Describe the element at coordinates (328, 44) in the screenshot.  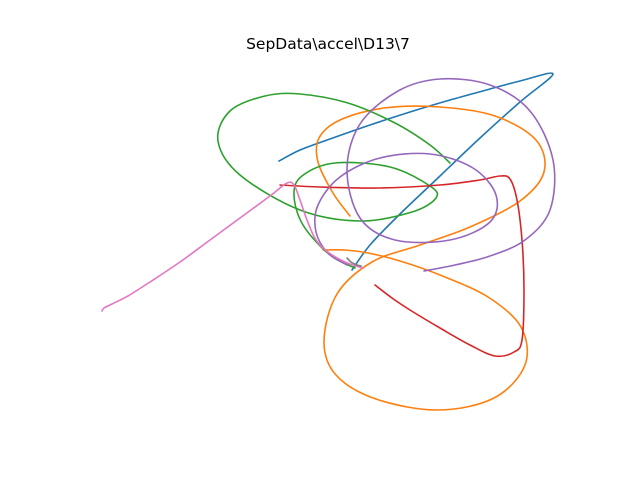
I see `chart-title: SepData\accel\D13\7` at that location.